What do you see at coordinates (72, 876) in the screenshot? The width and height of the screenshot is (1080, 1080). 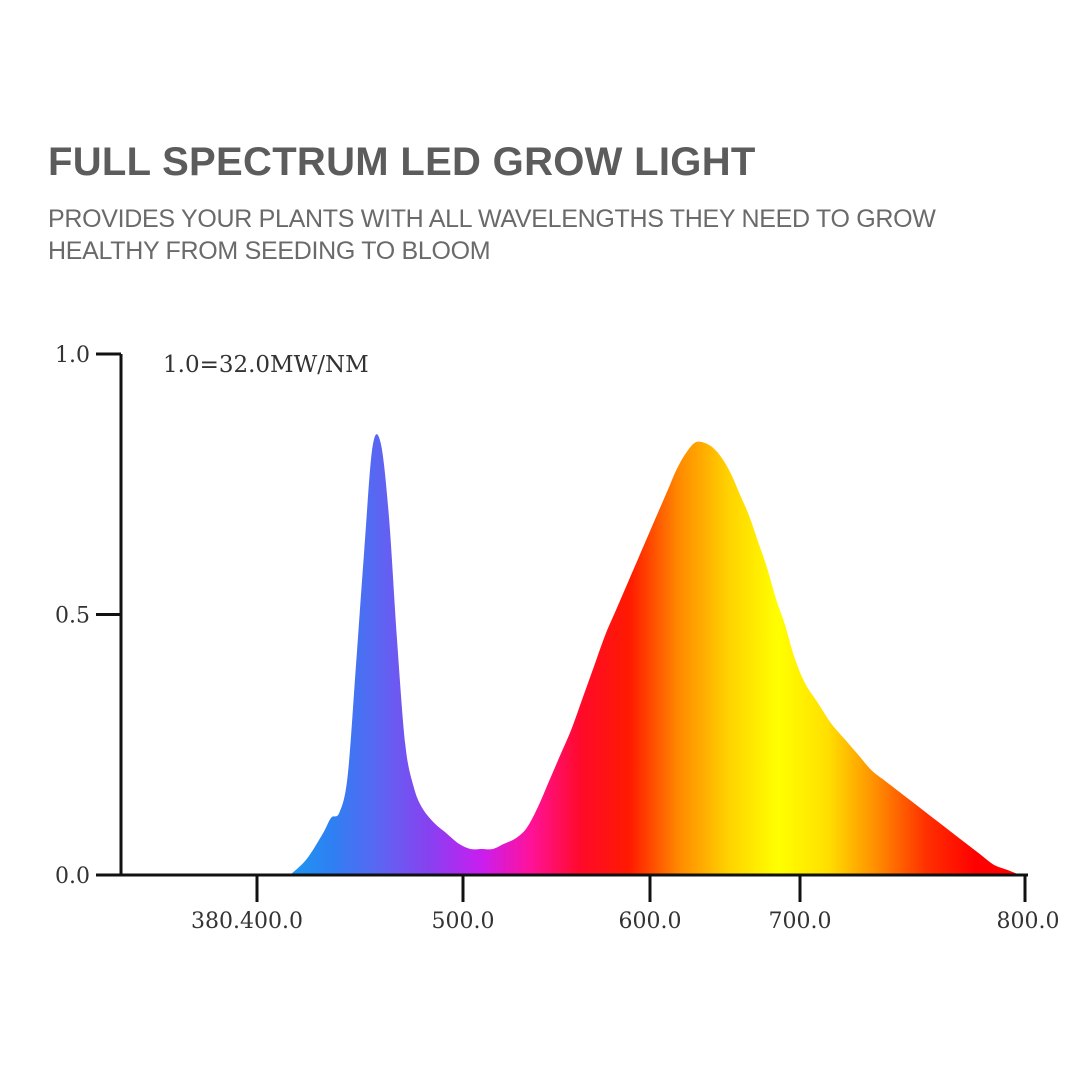 I see `y-tick-label: 0.0` at bounding box center [72, 876].